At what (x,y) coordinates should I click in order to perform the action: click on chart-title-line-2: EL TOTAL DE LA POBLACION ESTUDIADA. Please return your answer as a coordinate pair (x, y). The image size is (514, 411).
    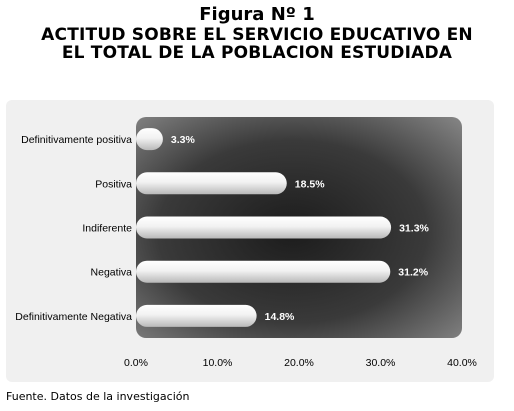
    Looking at the image, I should click on (257, 53).